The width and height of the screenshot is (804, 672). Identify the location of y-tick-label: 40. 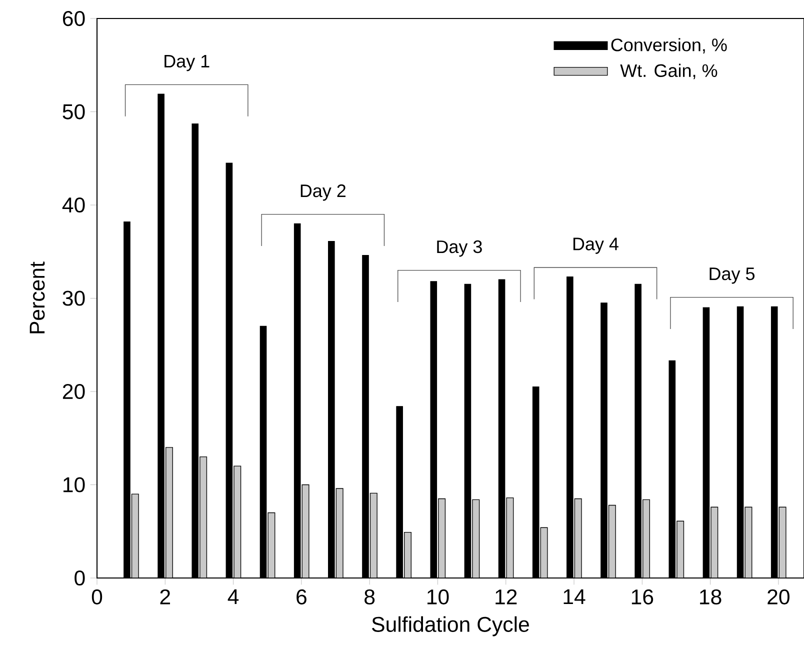
(73, 205).